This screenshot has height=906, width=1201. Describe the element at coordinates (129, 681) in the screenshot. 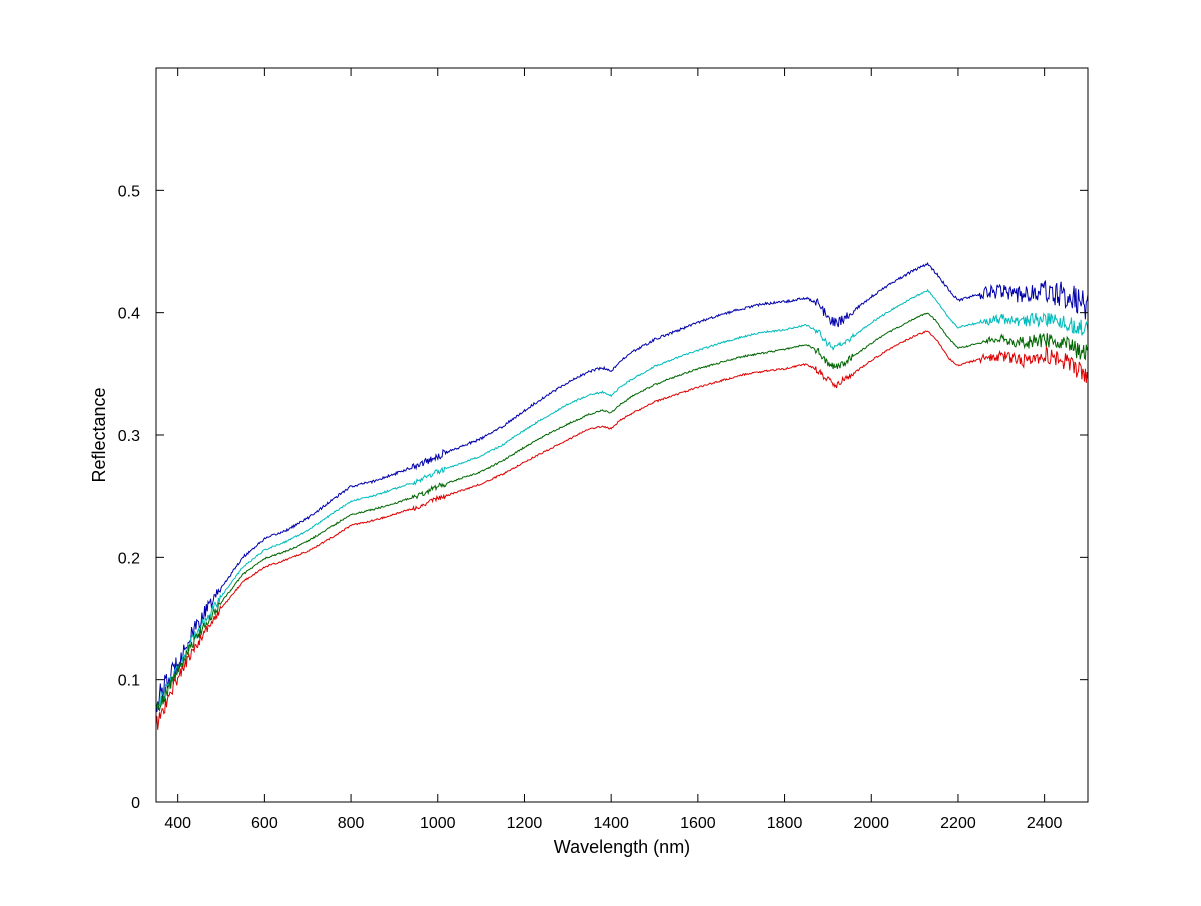

I see `y-tick-label: 0.1` at that location.